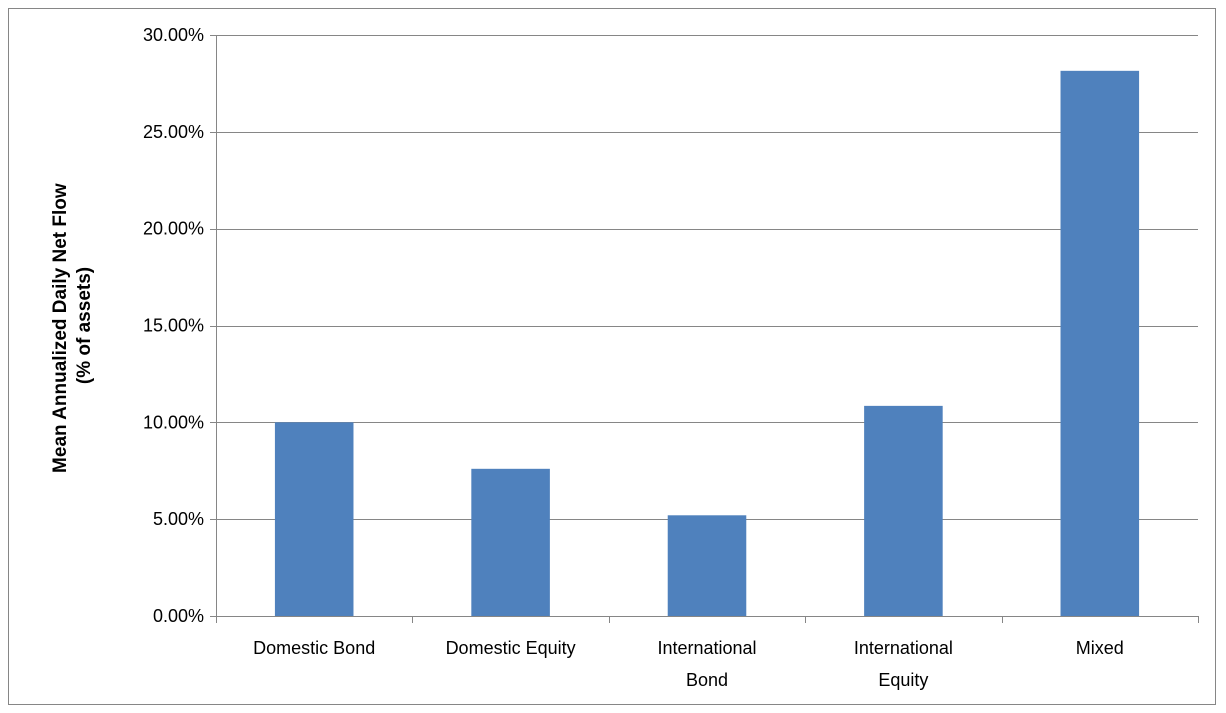 The image size is (1226, 713). Describe the element at coordinates (706, 664) in the screenshot. I see `x-tick-label: International Bond` at that location.